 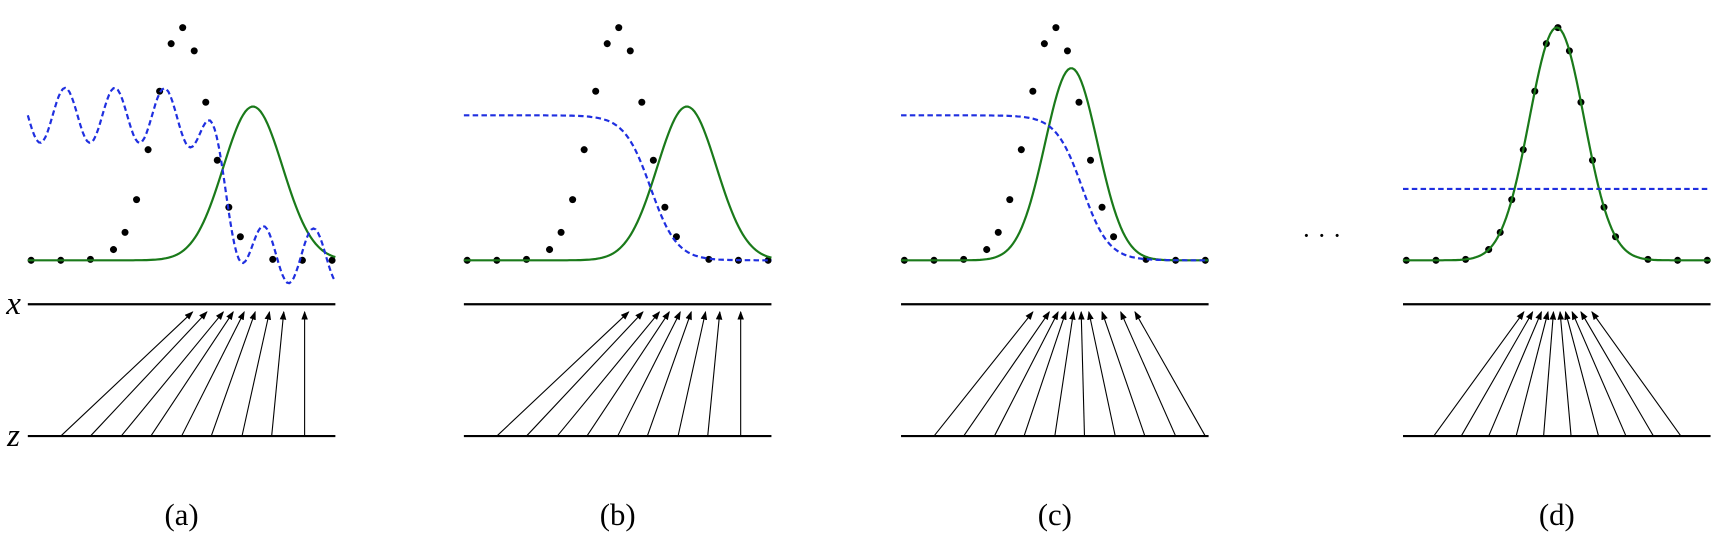 What do you see at coordinates (1055, 515) in the screenshot?
I see `panel-label: (c)` at bounding box center [1055, 515].